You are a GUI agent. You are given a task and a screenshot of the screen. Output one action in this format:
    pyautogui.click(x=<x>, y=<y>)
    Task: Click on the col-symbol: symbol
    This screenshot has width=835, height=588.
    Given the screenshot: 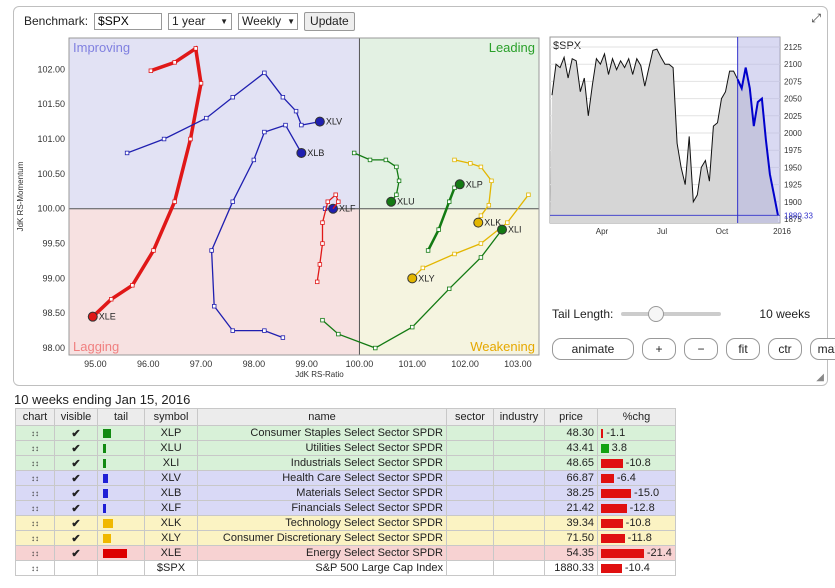 What is the action you would take?
    pyautogui.click(x=171, y=417)
    